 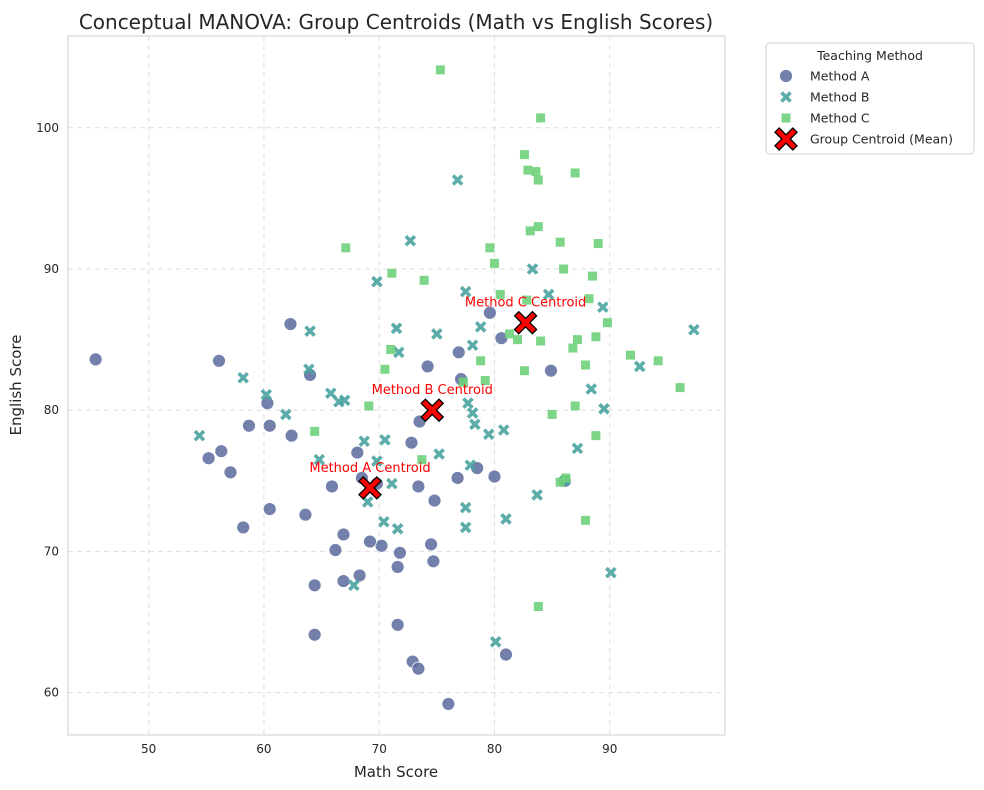 What do you see at coordinates (47, 128) in the screenshot?
I see `y-tick-label: 100` at bounding box center [47, 128].